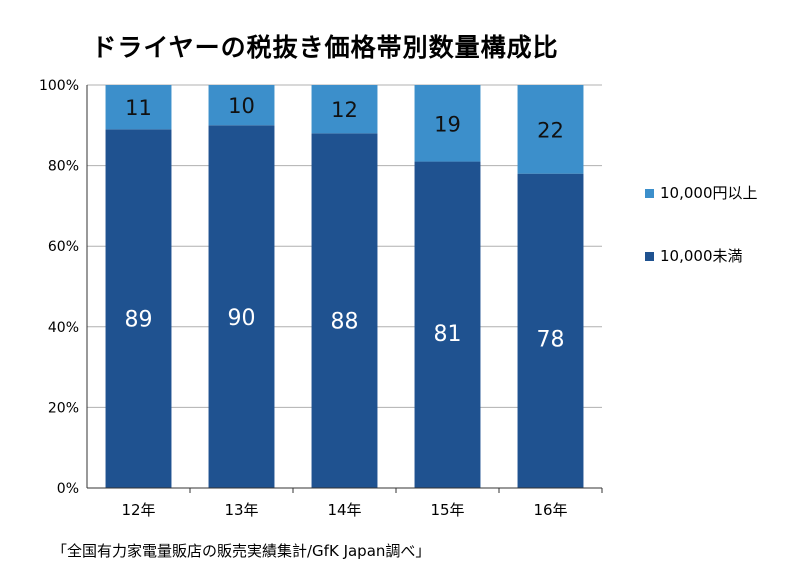 This screenshot has width=800, height=579. What do you see at coordinates (701, 256) in the screenshot?
I see `legend-label: 10,000未満` at bounding box center [701, 256].